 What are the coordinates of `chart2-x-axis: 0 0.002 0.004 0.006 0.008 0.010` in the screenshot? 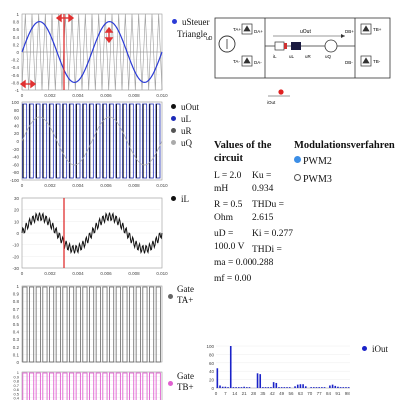 It's located at (94, 185).